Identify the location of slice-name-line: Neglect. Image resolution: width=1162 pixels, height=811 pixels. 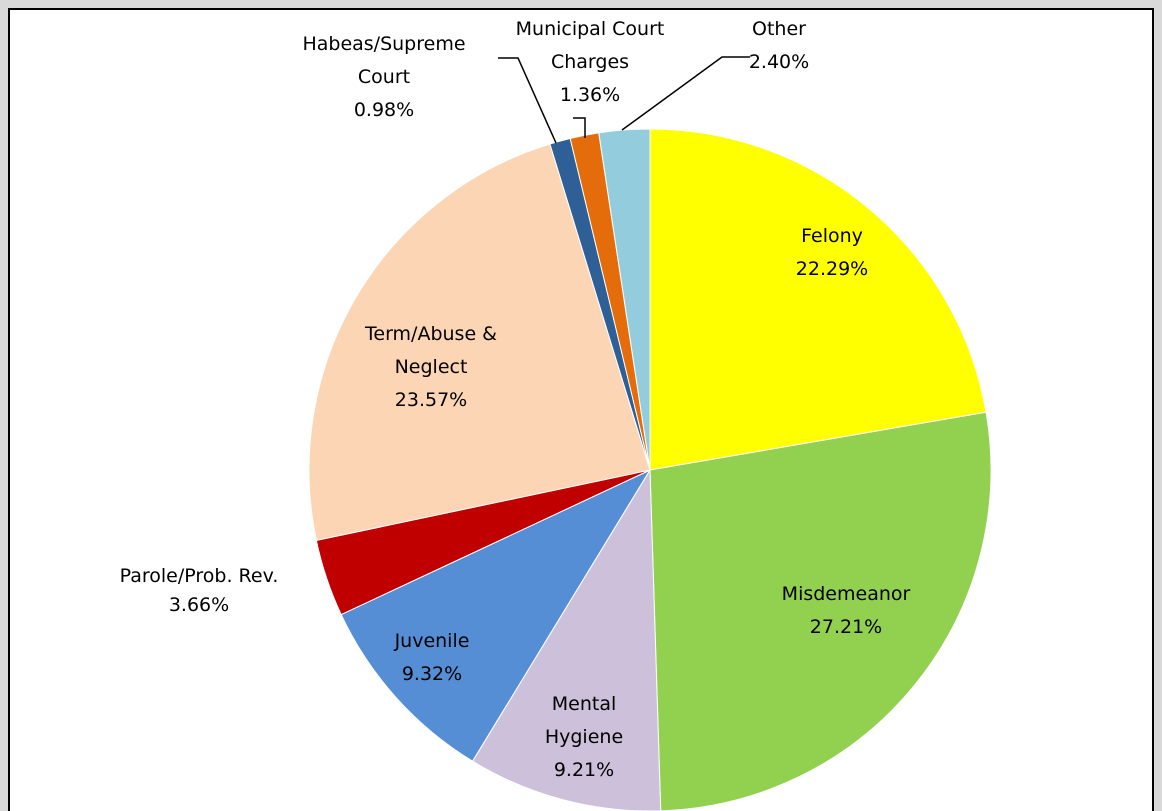
(431, 367).